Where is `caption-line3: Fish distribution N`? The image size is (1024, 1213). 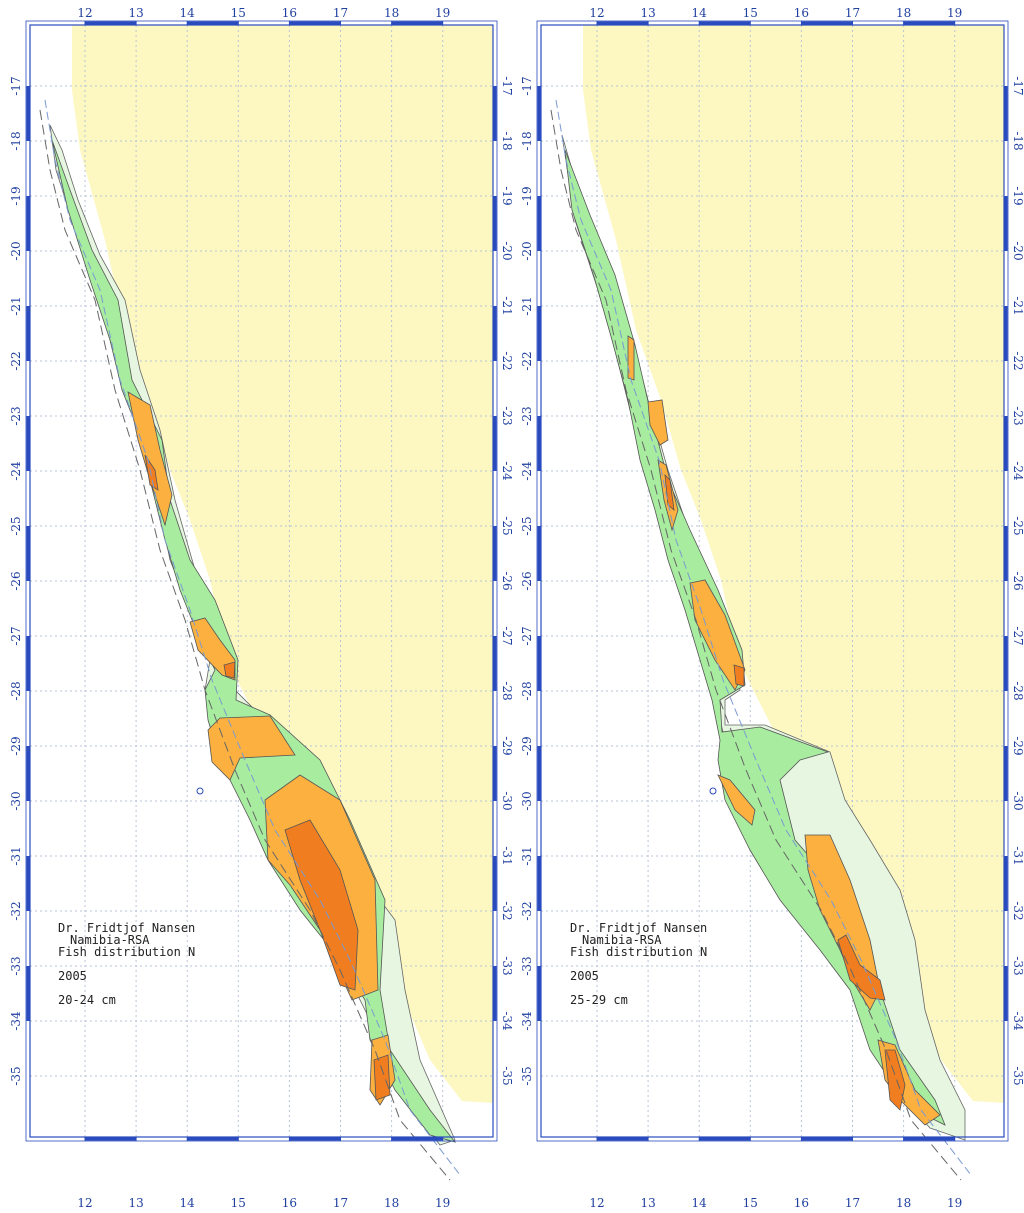 caption-line3: Fish distribution N is located at coordinates (638, 952).